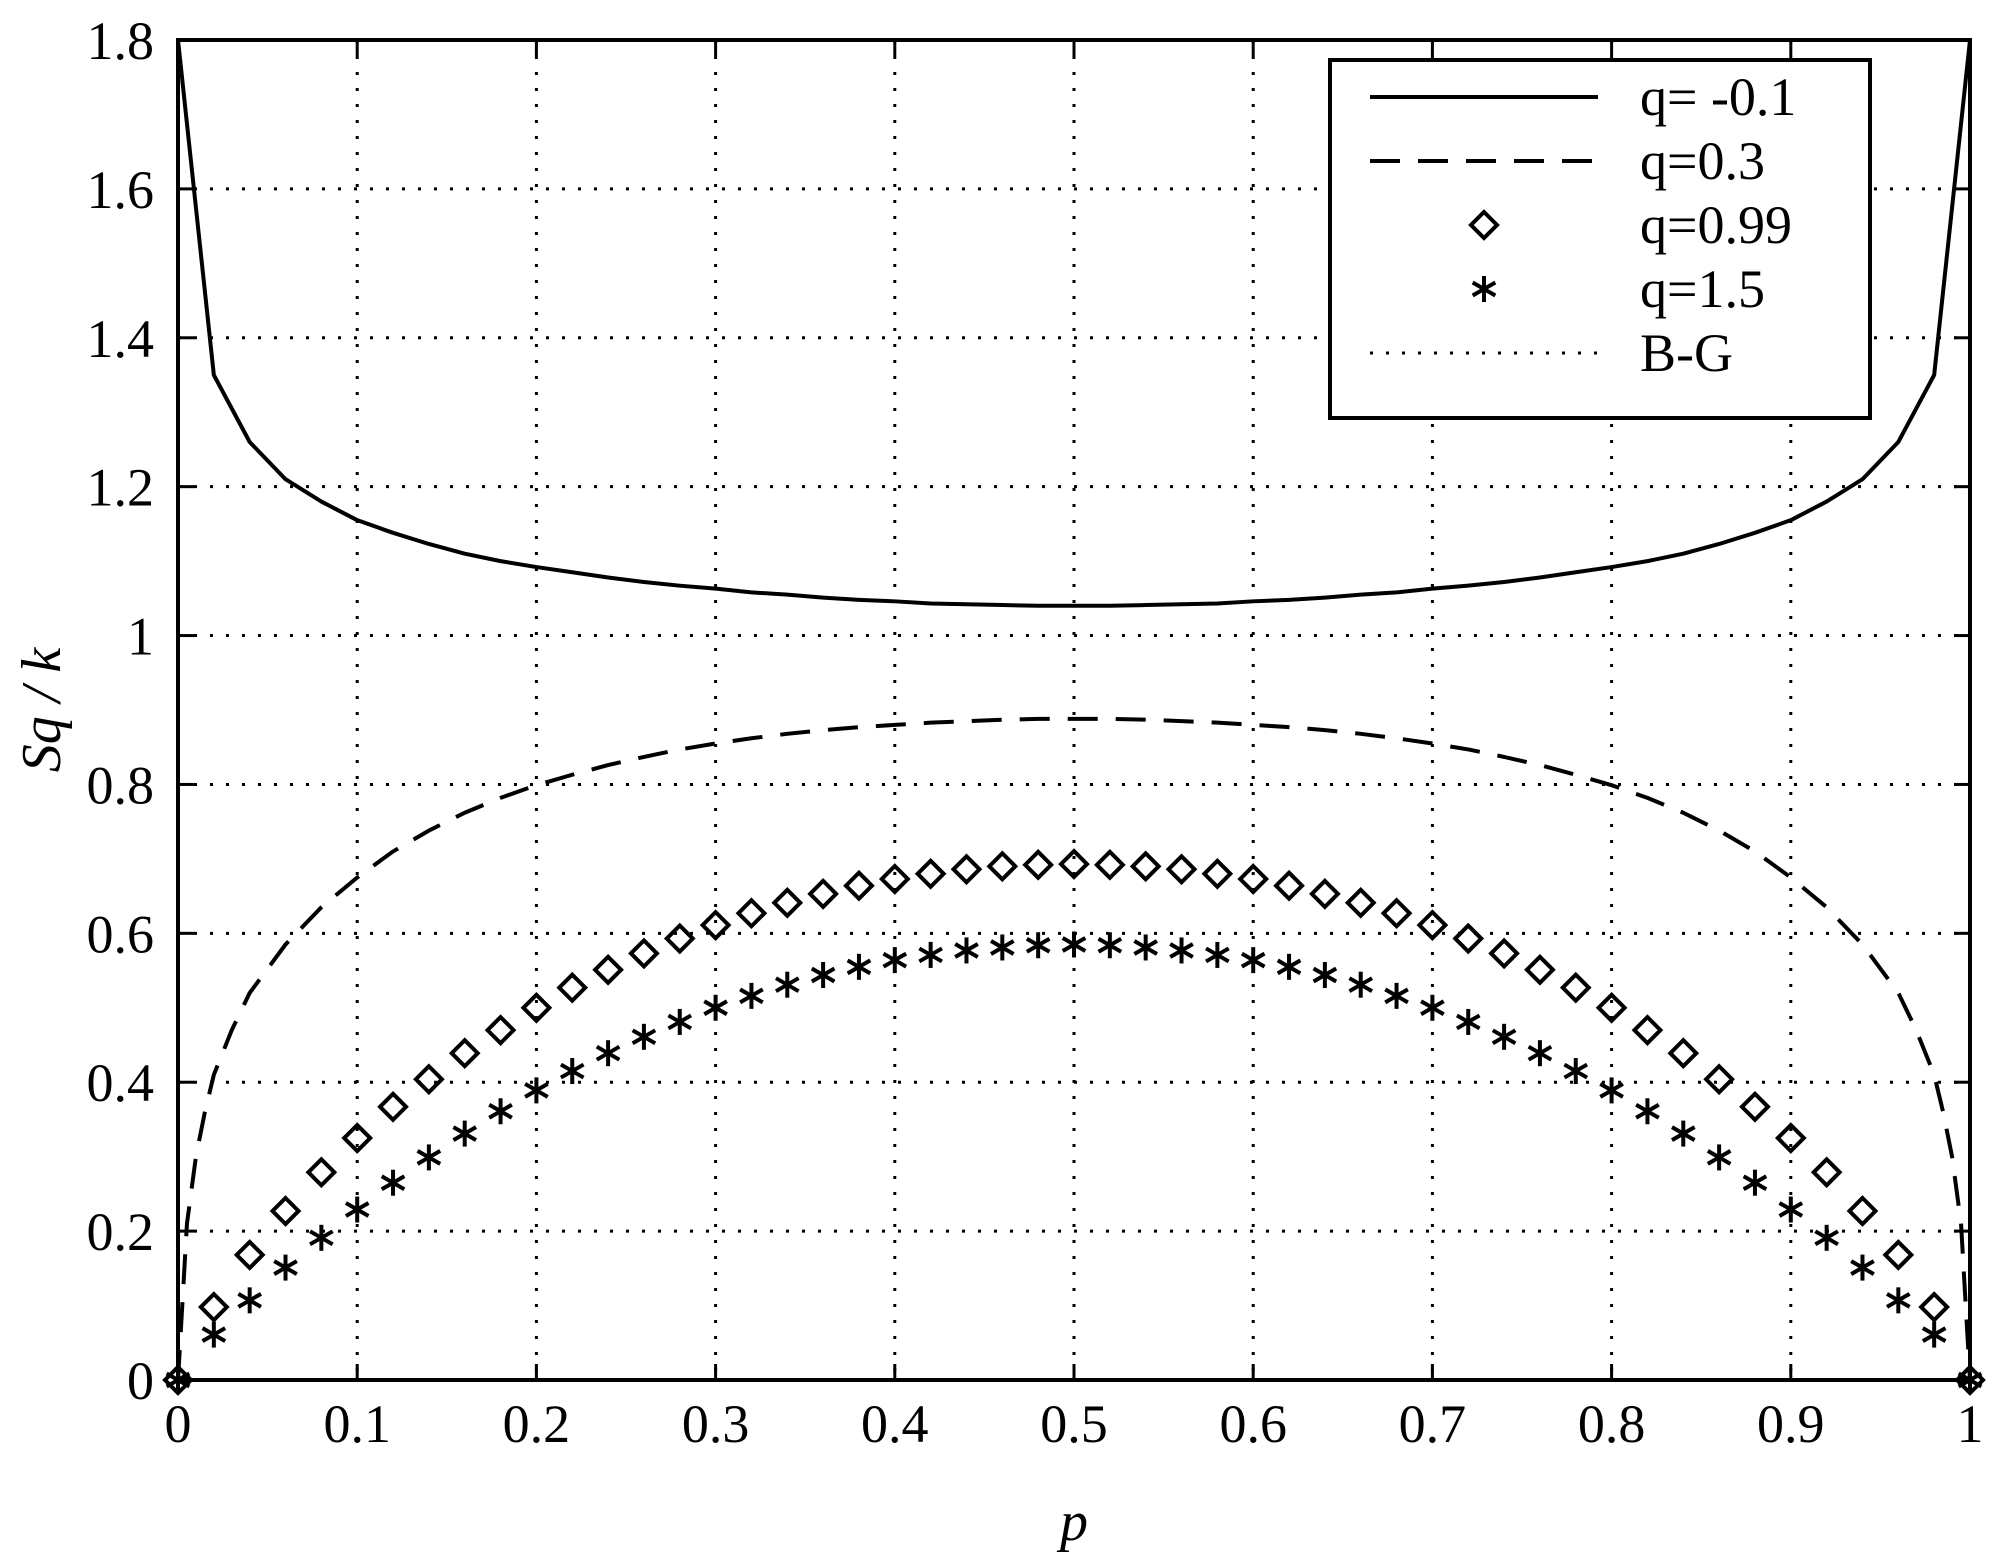 This screenshot has width=1995, height=1568. What do you see at coordinates (121, 190) in the screenshot?
I see `y-tick-label: 1.6` at bounding box center [121, 190].